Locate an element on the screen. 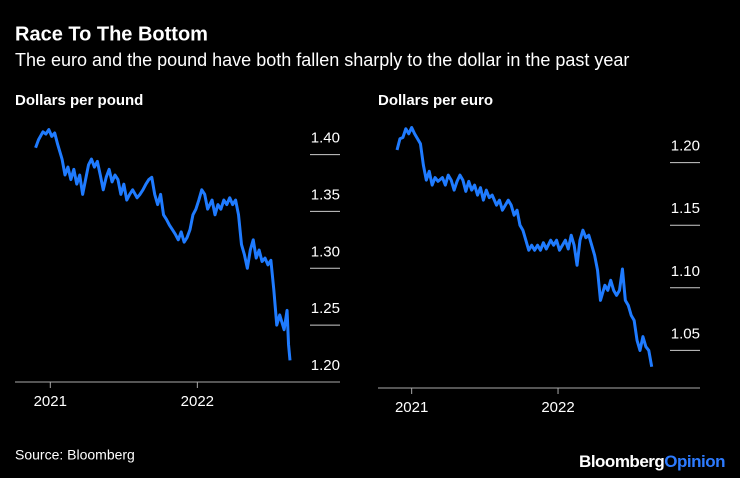 This screenshot has height=478, width=740. brand: BloombergOpinion is located at coordinates (652, 461).